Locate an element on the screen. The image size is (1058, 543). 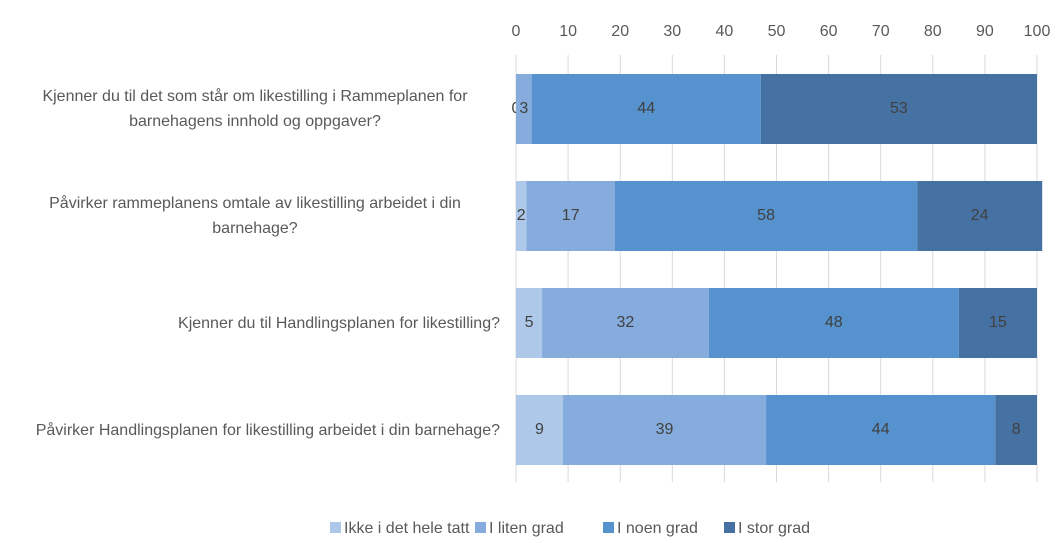
legend-label: I noen grad is located at coordinates (657, 528).